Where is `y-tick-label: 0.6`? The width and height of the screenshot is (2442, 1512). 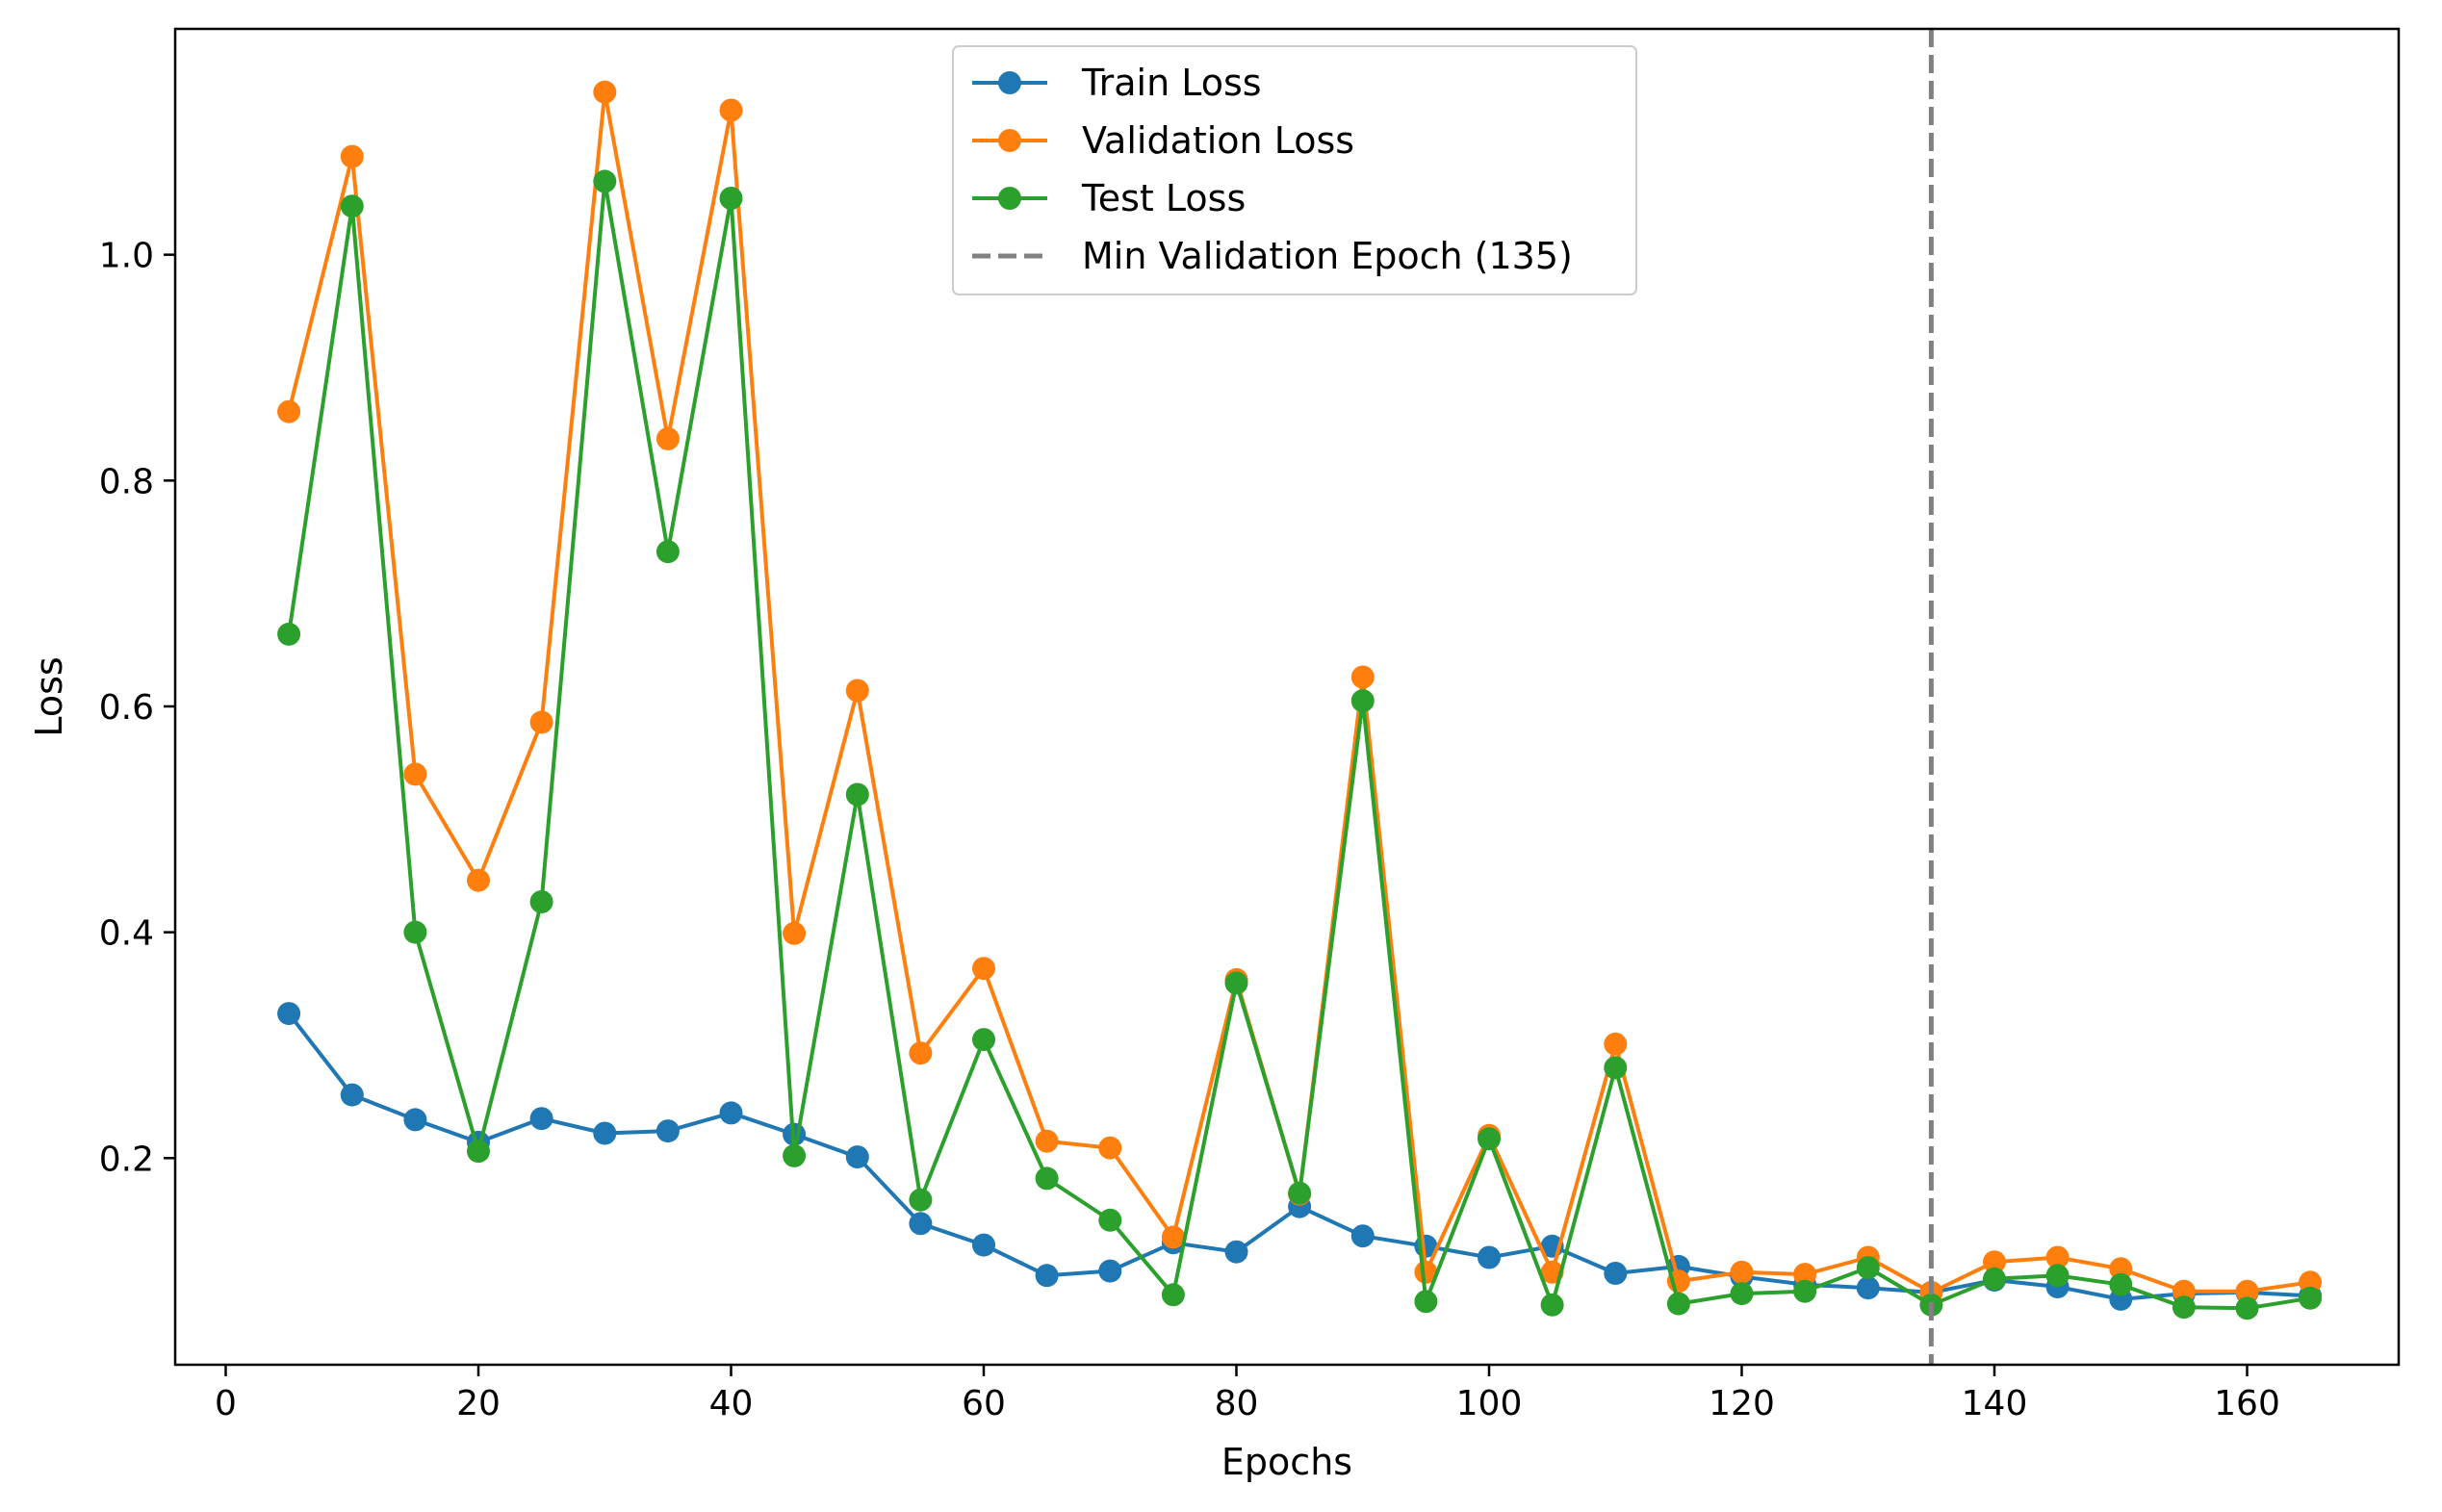
y-tick-label: 0.6 is located at coordinates (126, 708).